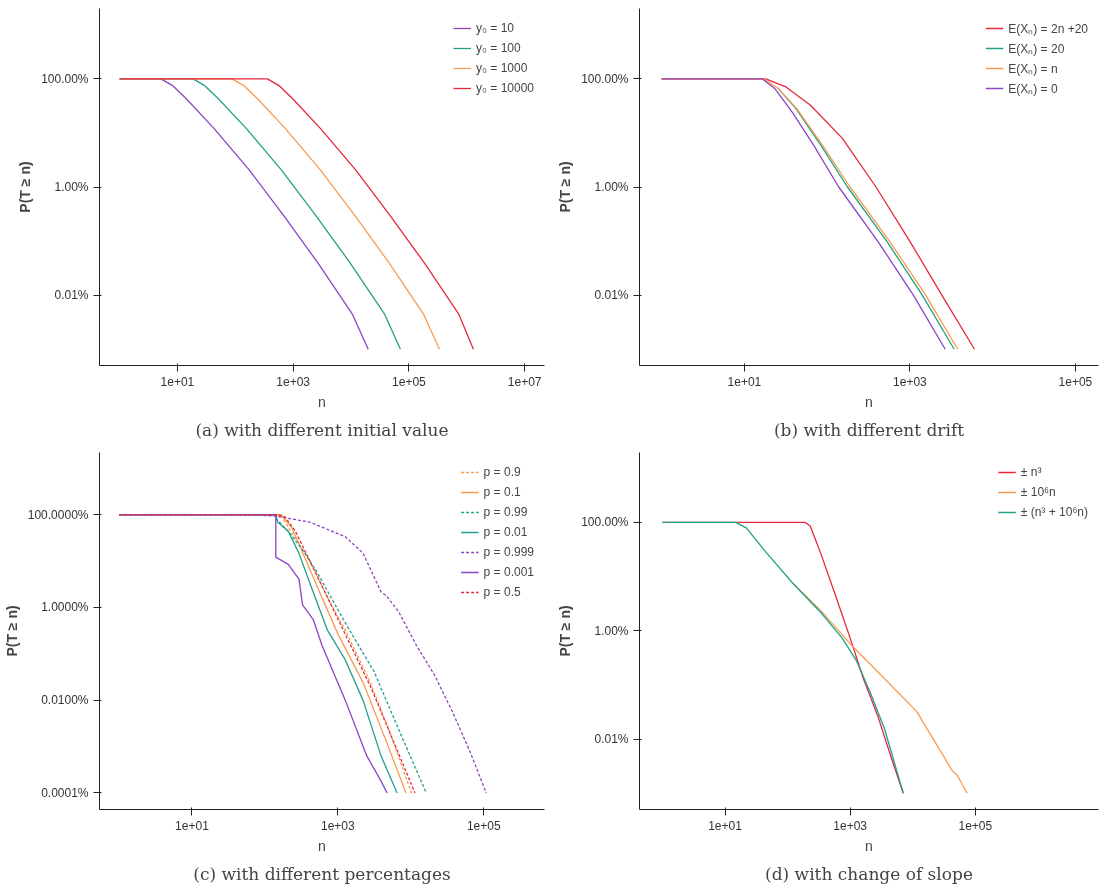 The image size is (1109, 893). What do you see at coordinates (494, 28) in the screenshot?
I see `legend-label: y₀ = 10` at bounding box center [494, 28].